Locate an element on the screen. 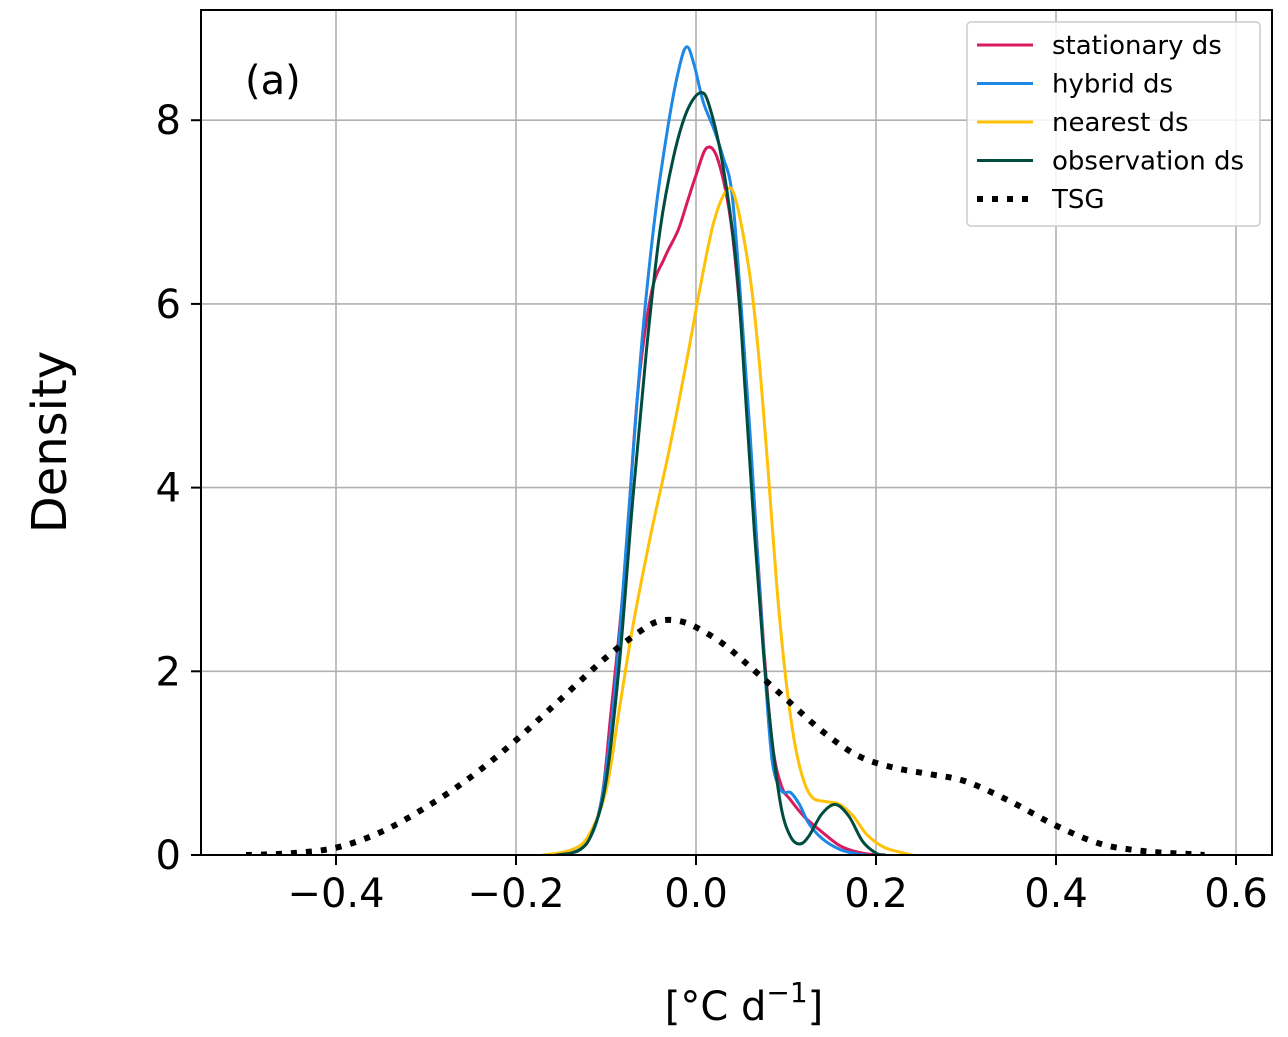 The image size is (1288, 1037). x-axis-label: [°C d−1] is located at coordinates (744, 1003).